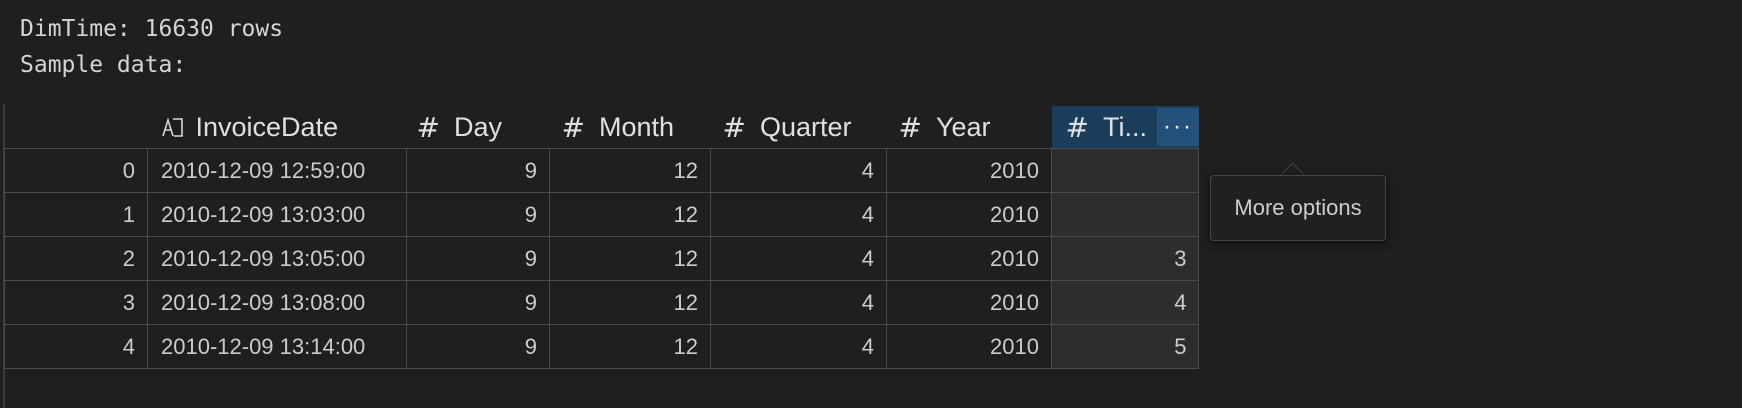  I want to click on header-label: Quarter, so click(805, 126).